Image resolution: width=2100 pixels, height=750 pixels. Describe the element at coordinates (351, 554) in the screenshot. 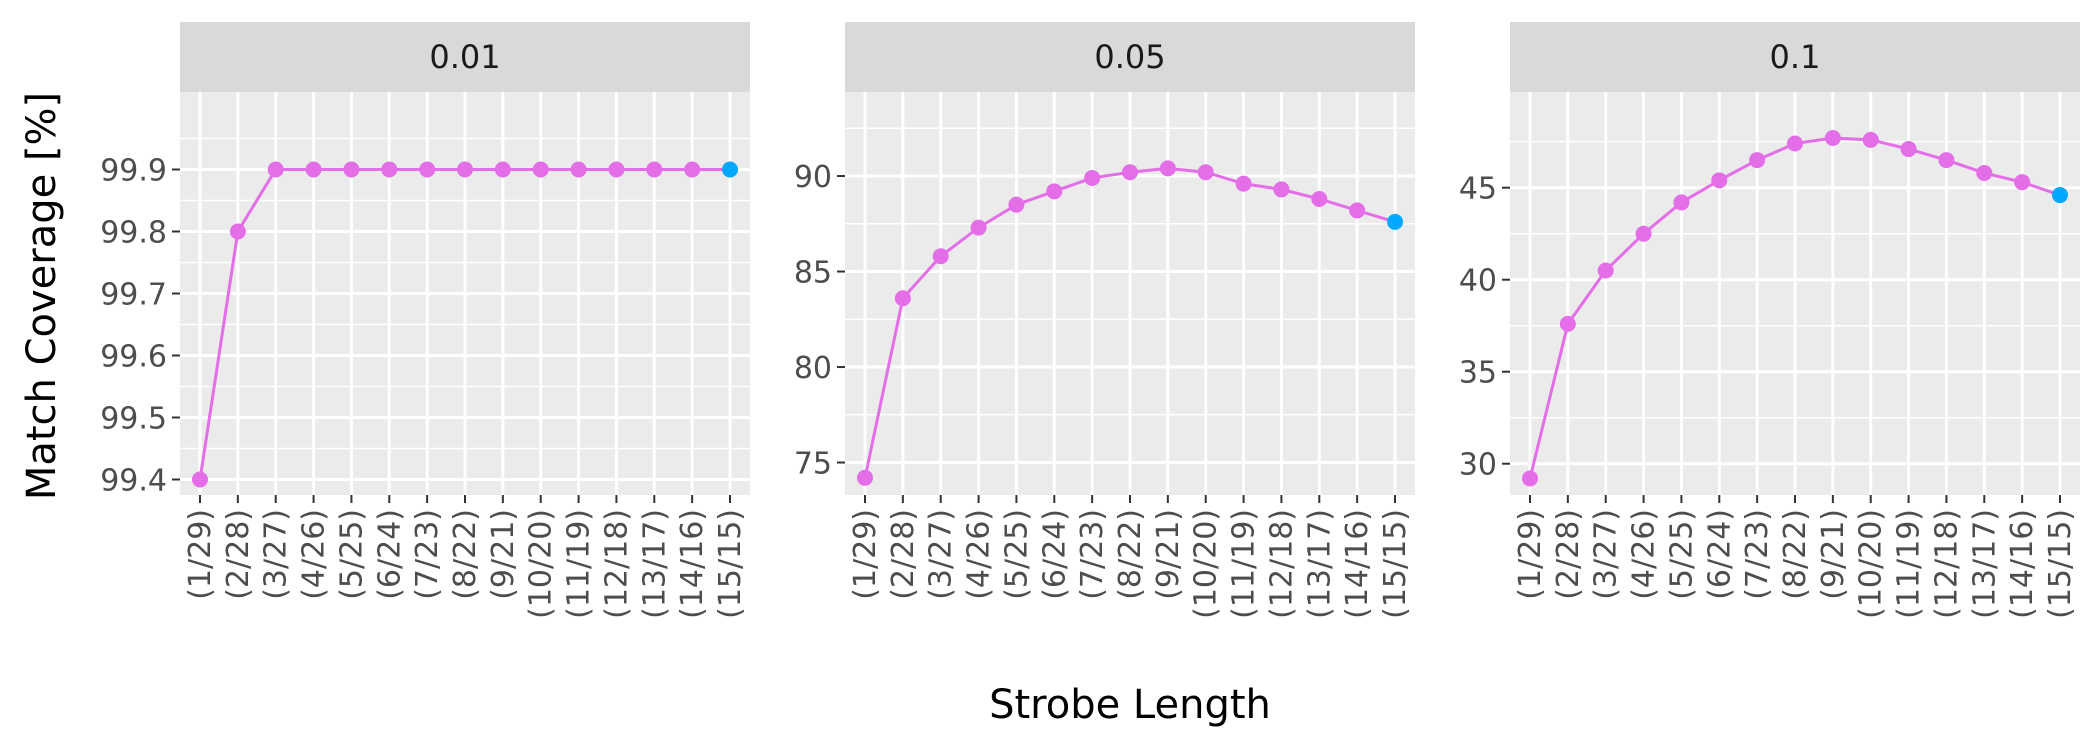

I see `x-tick-label: (5/25)` at that location.